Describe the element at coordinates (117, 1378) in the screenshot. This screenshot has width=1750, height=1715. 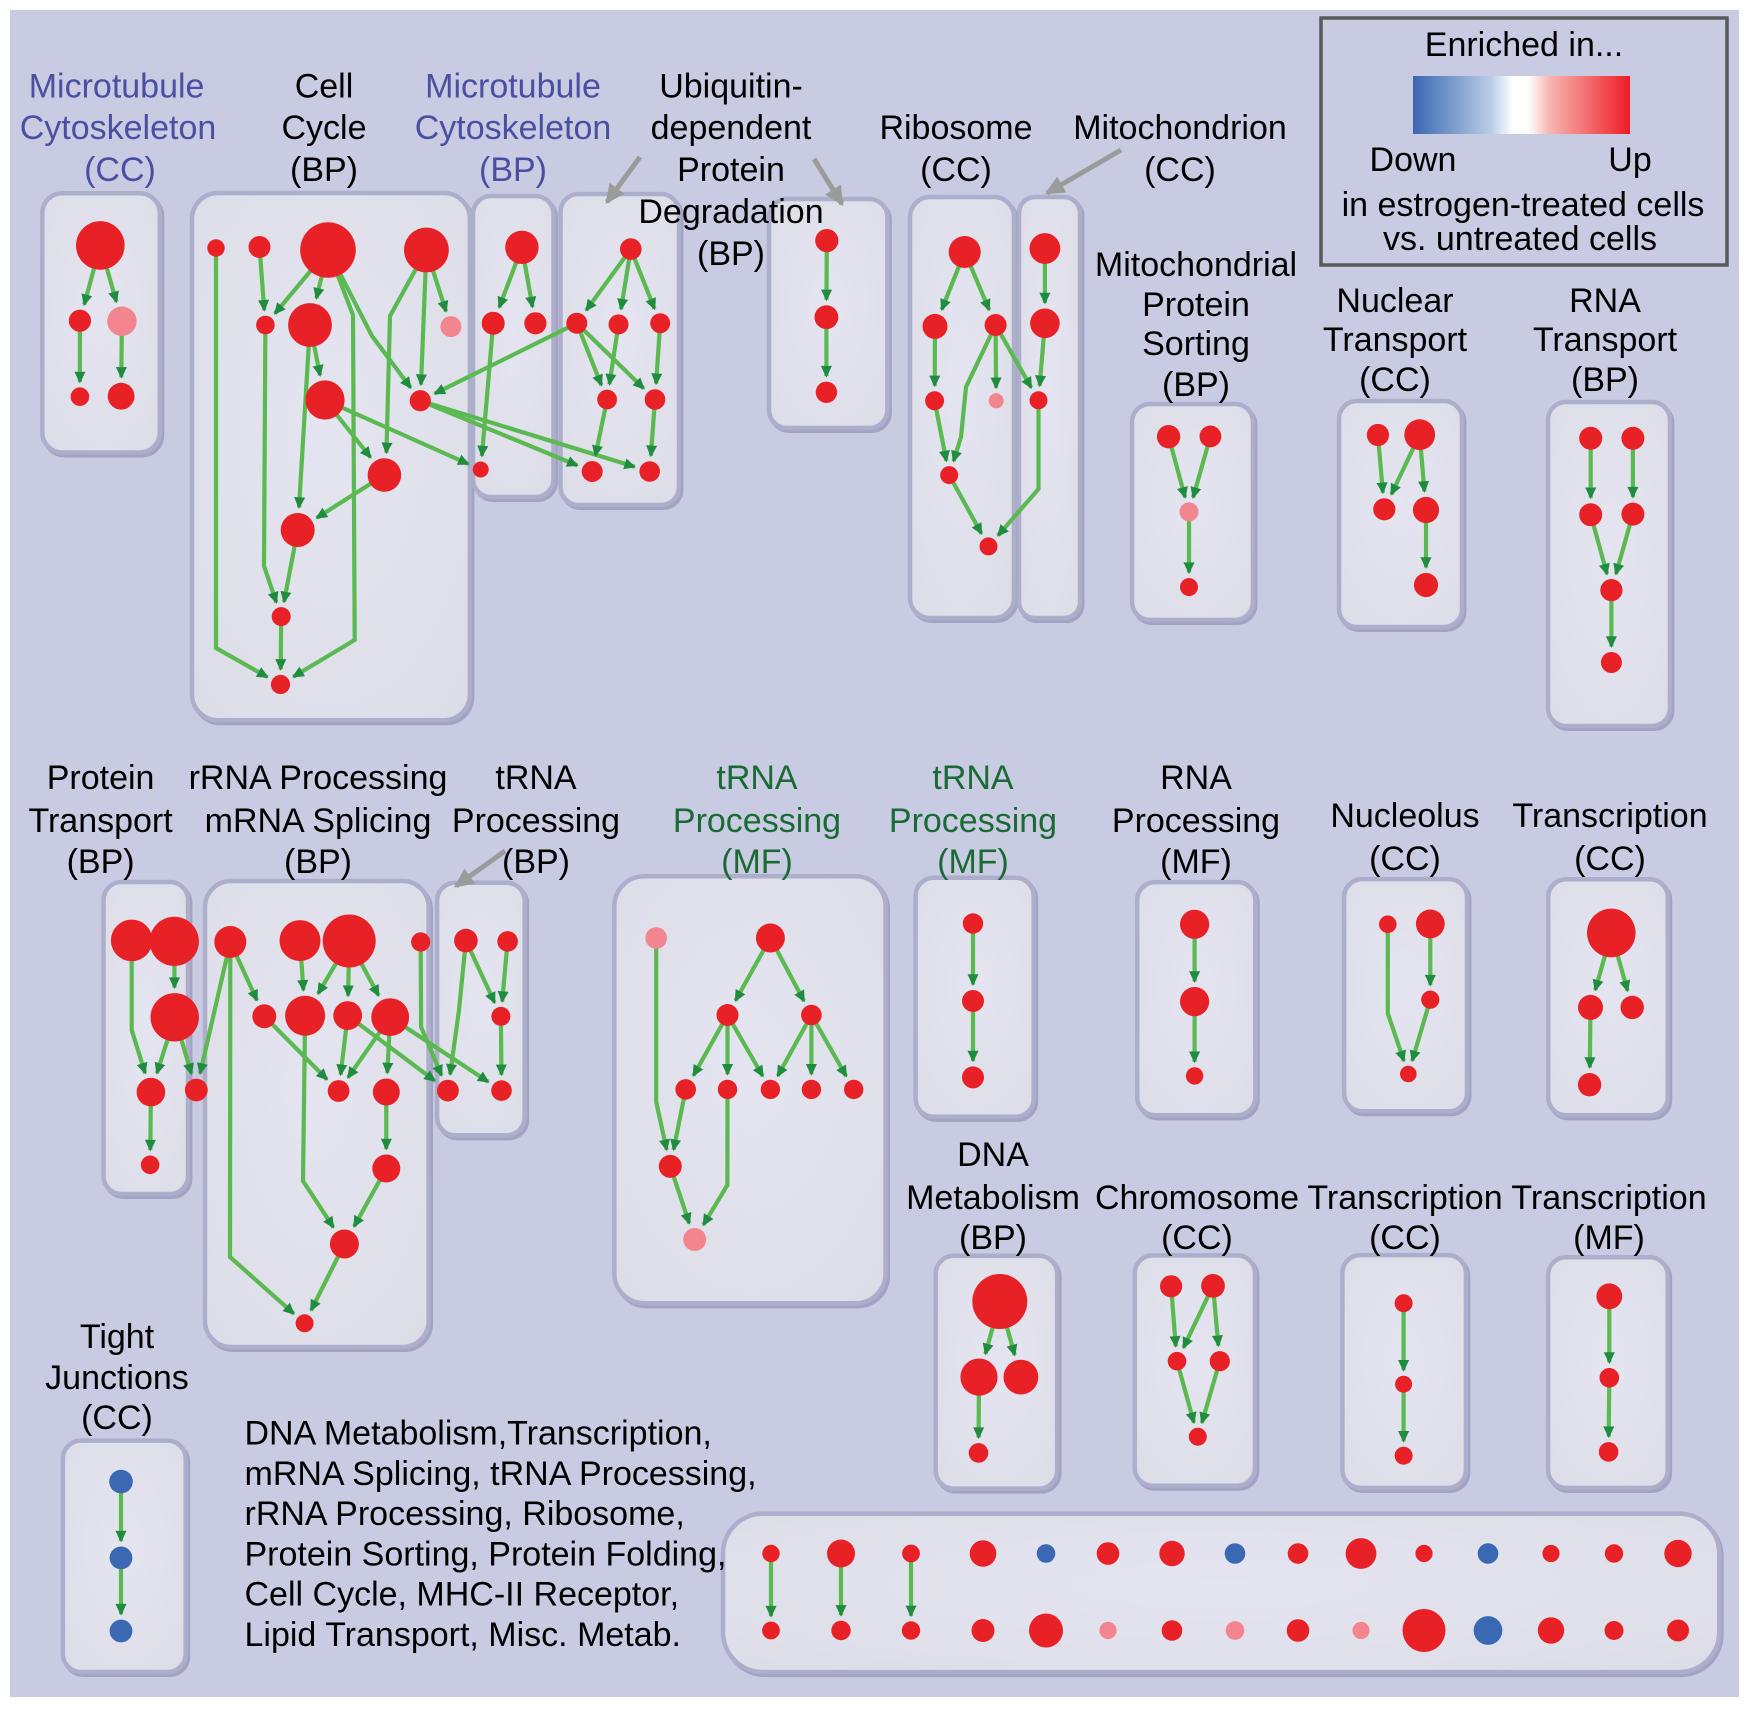
I see `svg-text: Junctions` at that location.